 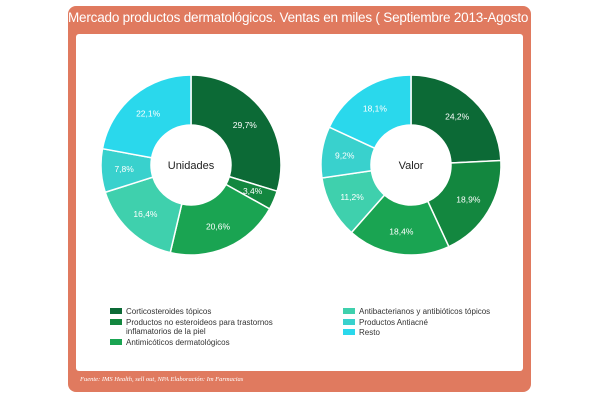 What do you see at coordinates (436, 333) in the screenshot?
I see `legend-item-resto: Resto` at bounding box center [436, 333].